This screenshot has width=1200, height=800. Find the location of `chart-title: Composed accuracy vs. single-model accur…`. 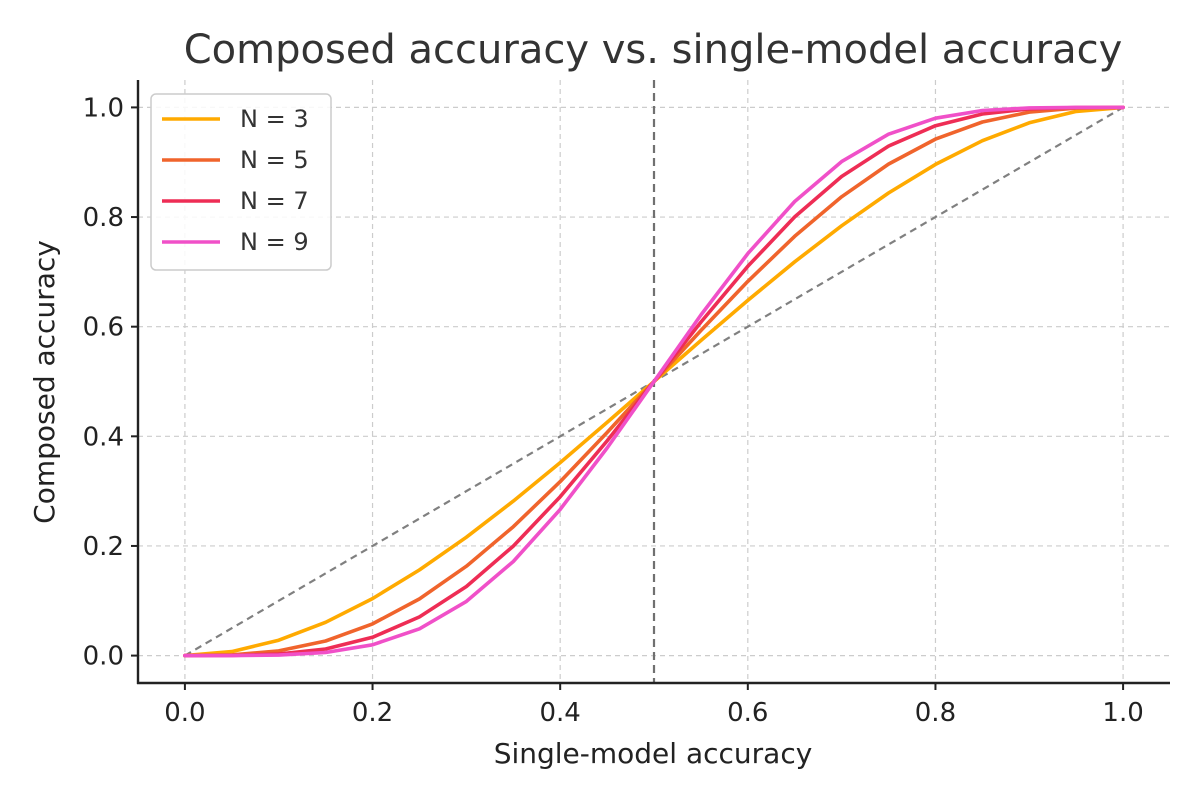

chart-title: Composed accuracy vs. single-model accur… is located at coordinates (653, 50).